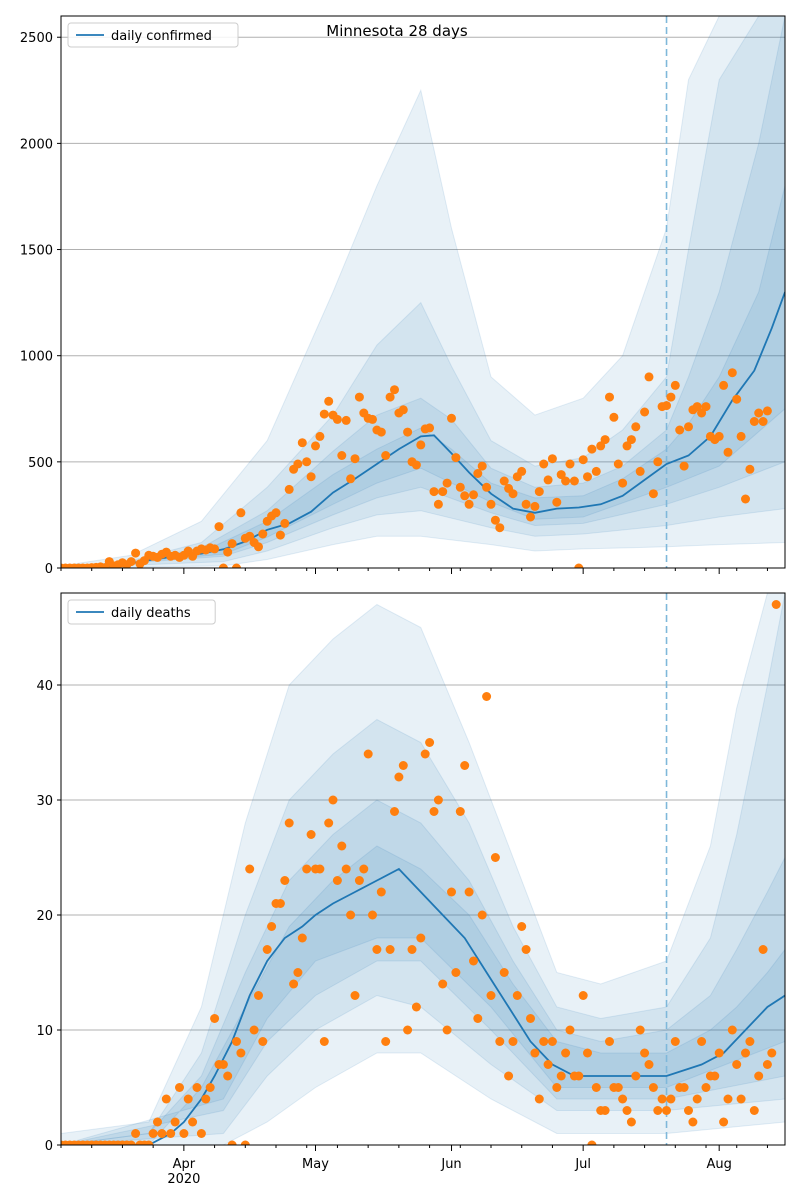 The image size is (800, 1200). Describe the element at coordinates (40, 463) in the screenshot. I see `y-tick-label: 500` at that location.